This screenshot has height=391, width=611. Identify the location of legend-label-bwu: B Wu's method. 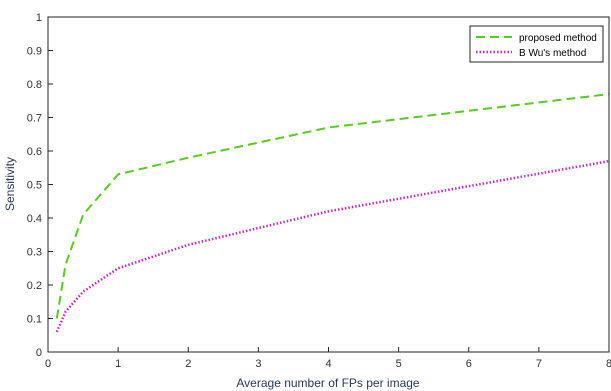
(552, 53).